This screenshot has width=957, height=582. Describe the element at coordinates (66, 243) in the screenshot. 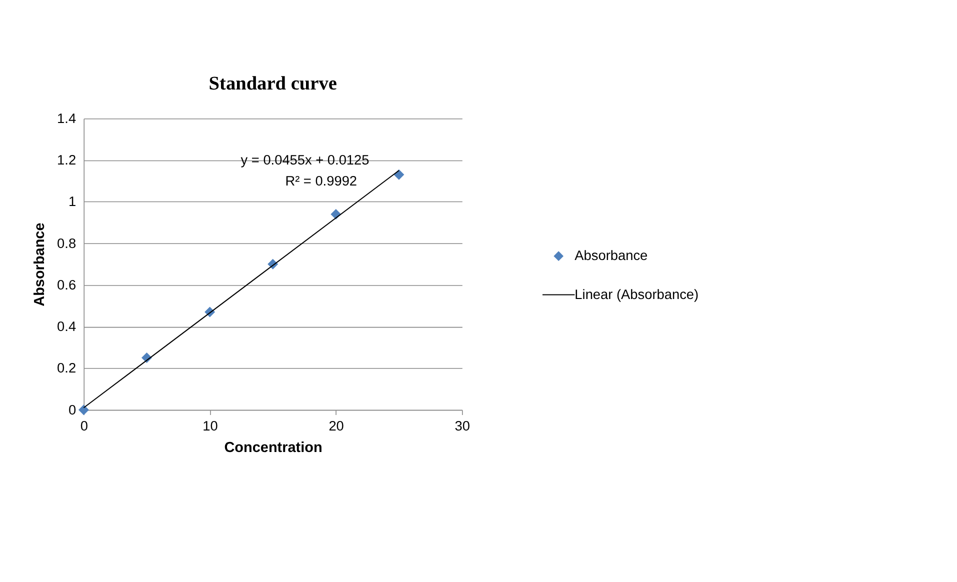

I see `y-tick-label: 0.8` at that location.